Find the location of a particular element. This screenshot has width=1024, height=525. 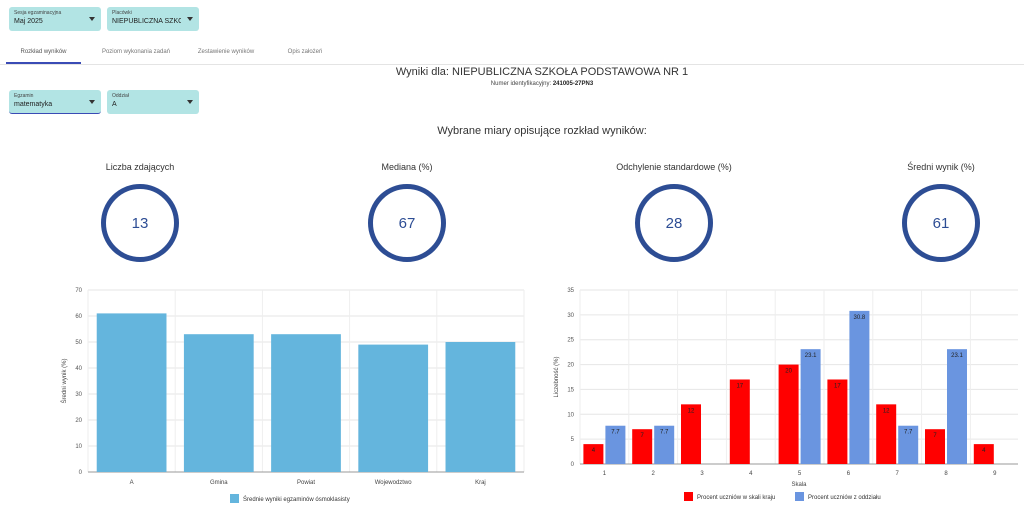

session-select: Sesja egzaminacyjna Maj 2025 is located at coordinates (55, 19).